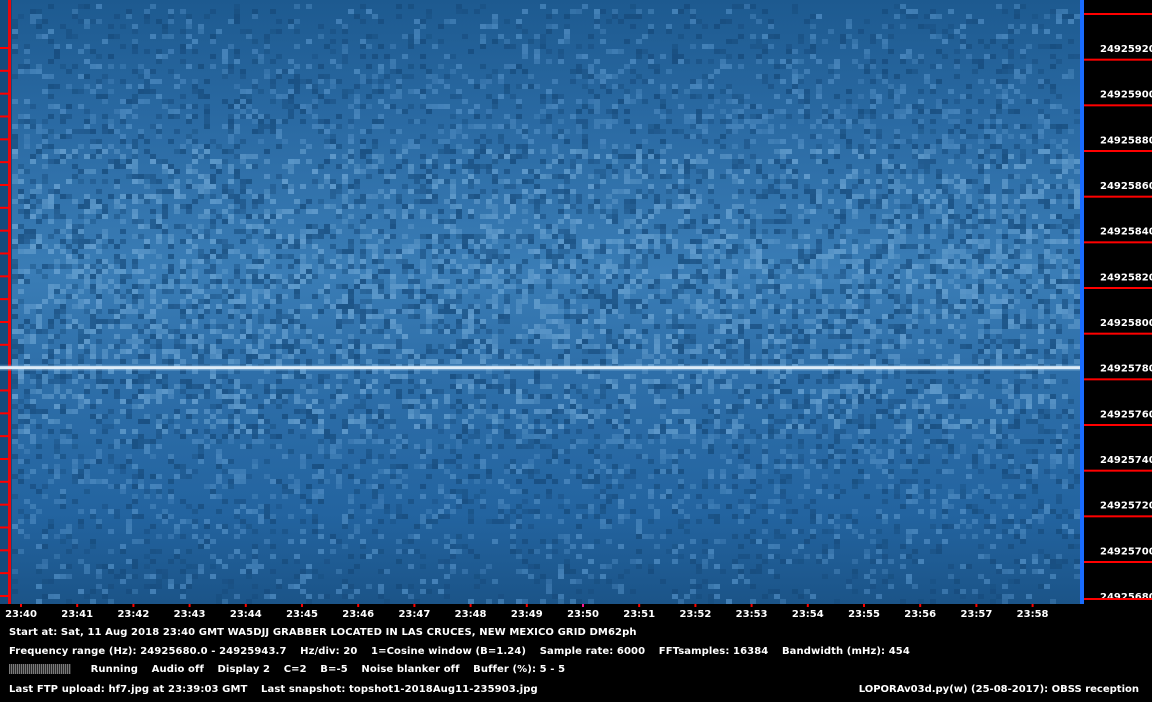  I want to click on audio-status: Audio off, so click(177, 669).